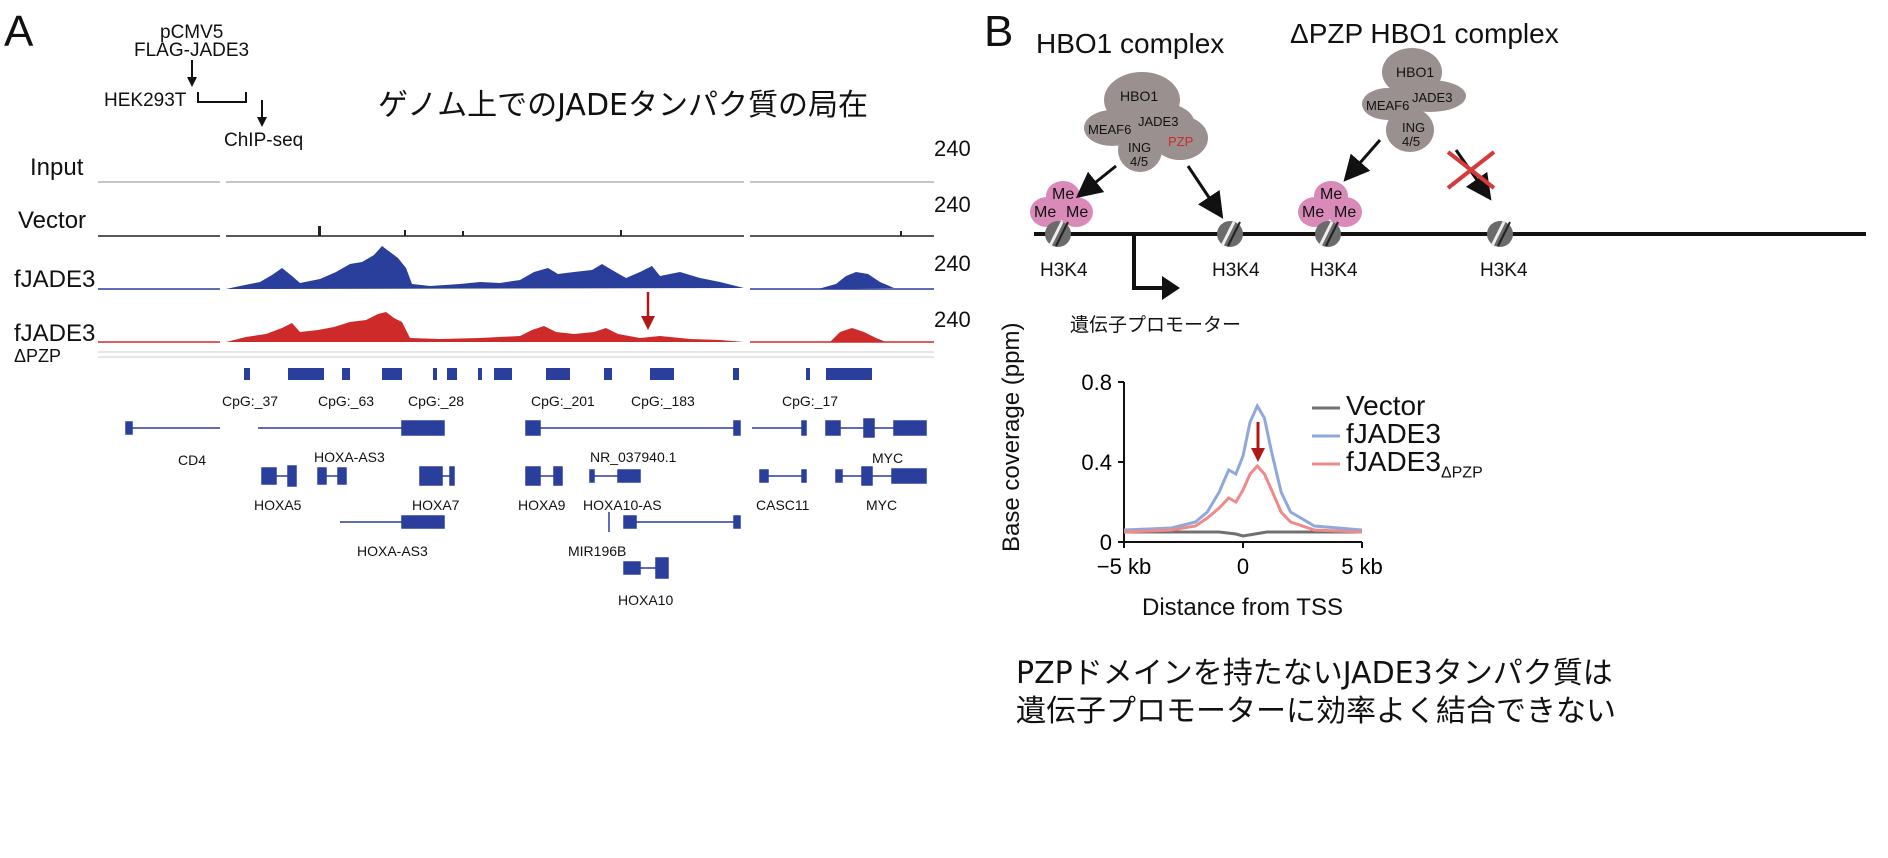 Image resolution: width=1888 pixels, height=858 pixels. I want to click on hbo1-complex-wt, so click(1146, 122).